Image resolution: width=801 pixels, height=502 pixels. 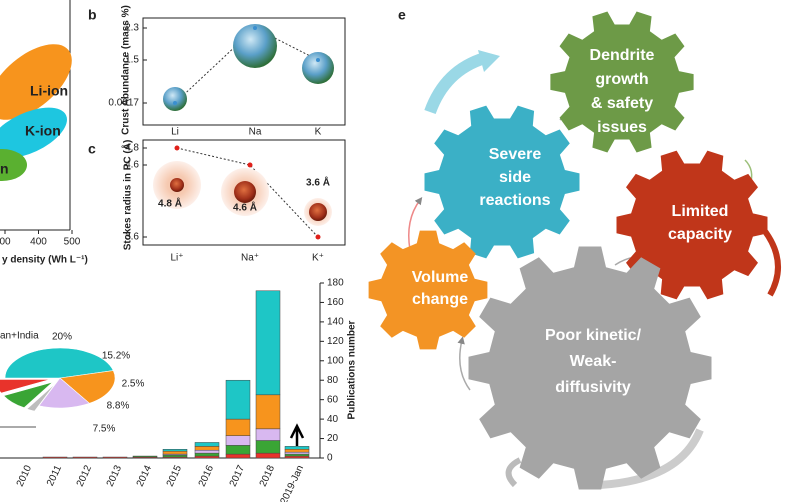 I want to click on x-tick-label: 2017, so click(x=238, y=475).